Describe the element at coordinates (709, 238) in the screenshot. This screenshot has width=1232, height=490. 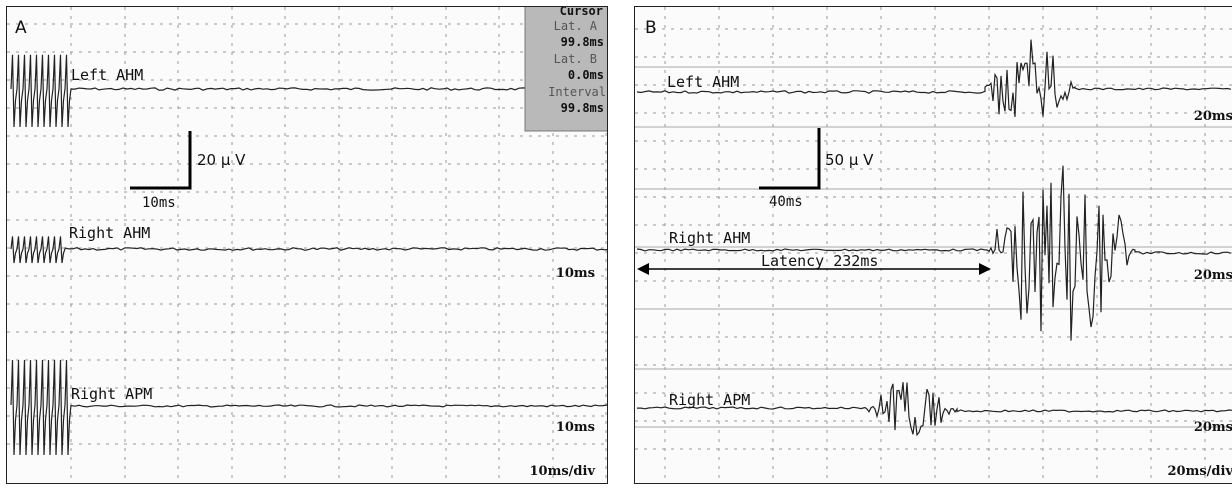
I see `panel-b-label-right-ahm: Right AHM` at that location.